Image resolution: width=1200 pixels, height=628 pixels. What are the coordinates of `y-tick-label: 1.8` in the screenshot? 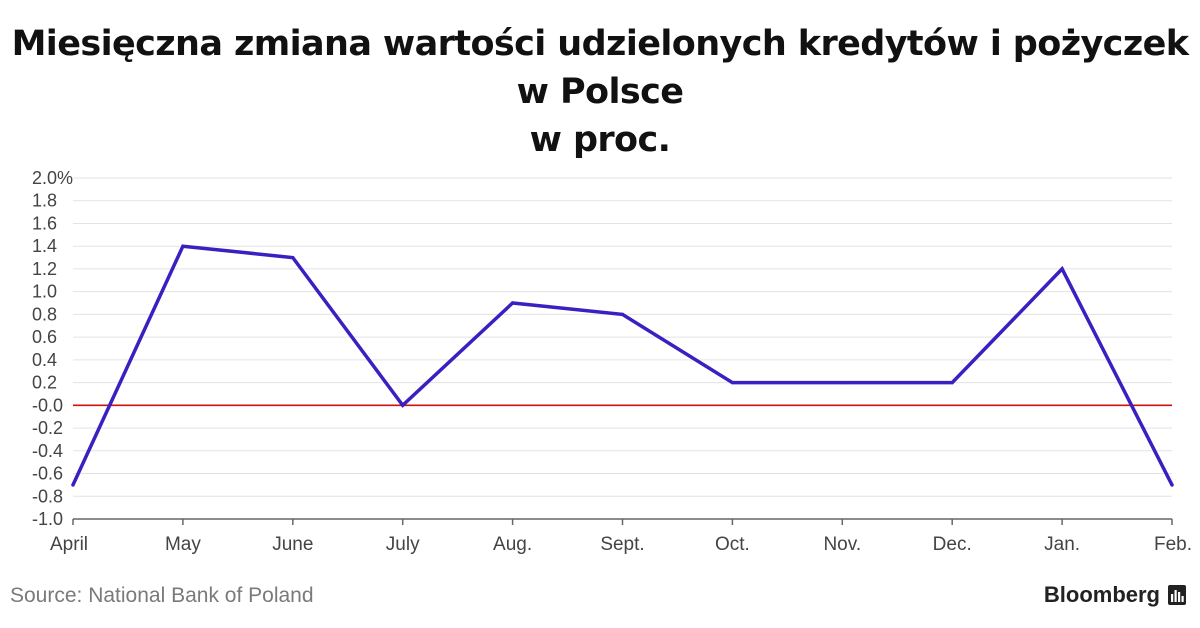 It's located at (44, 201).